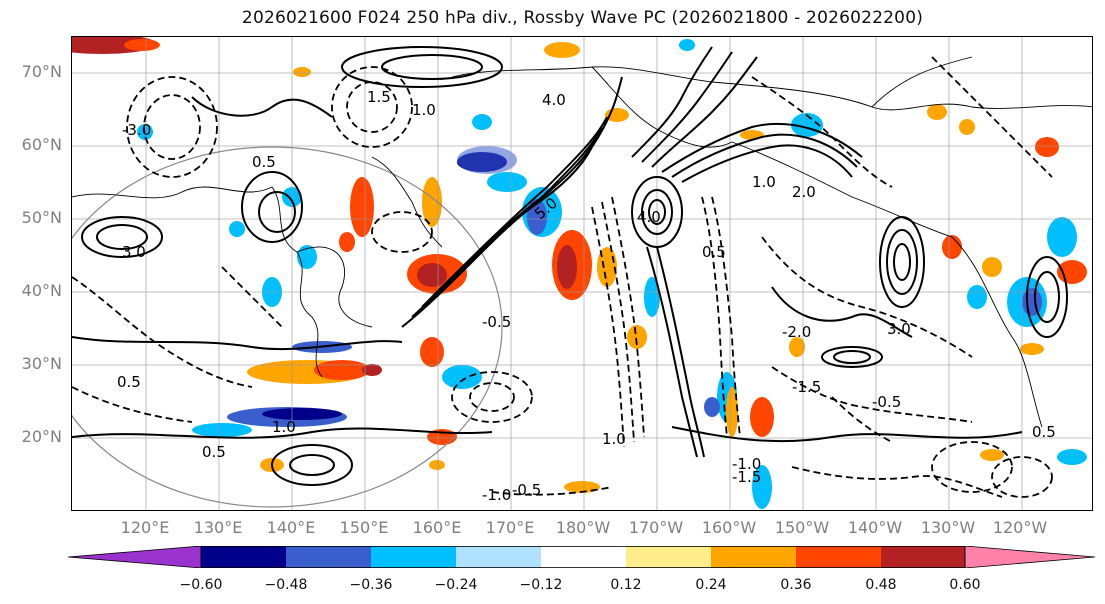 Image resolution: width=1105 pixels, height=604 pixels. What do you see at coordinates (656, 527) in the screenshot?
I see `lon-label-170w: 170°W` at bounding box center [656, 527].